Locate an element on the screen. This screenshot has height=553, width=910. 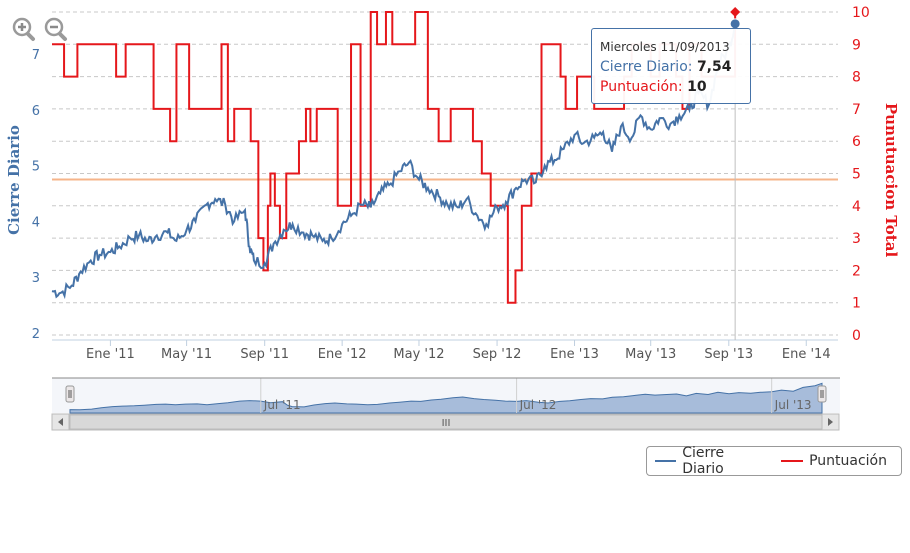
y-right-tick-label: 5 is located at coordinates (856, 175).